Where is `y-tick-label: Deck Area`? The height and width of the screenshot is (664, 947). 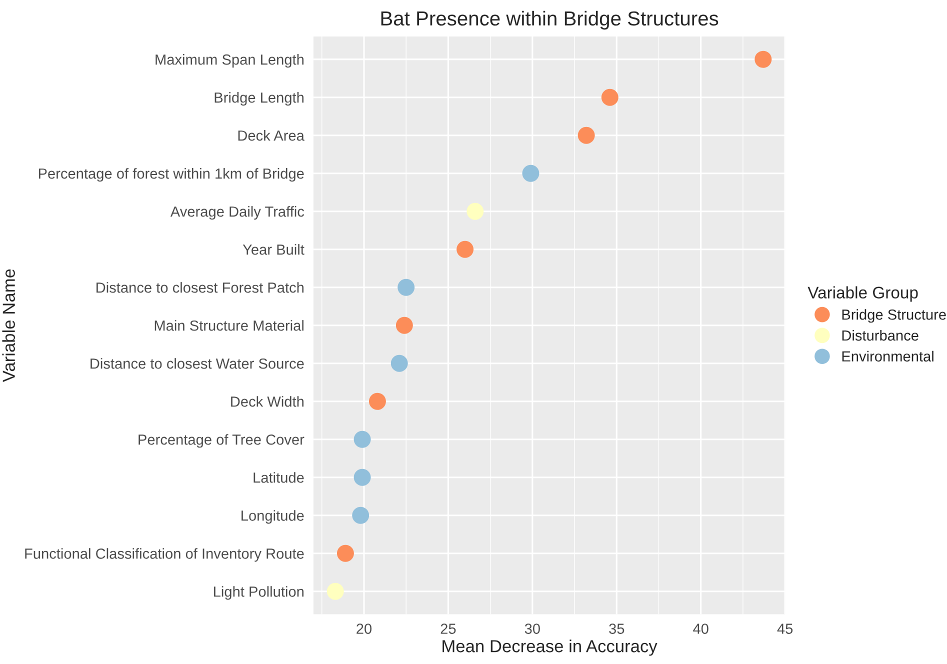 y-tick-label: Deck Area is located at coordinates (271, 135).